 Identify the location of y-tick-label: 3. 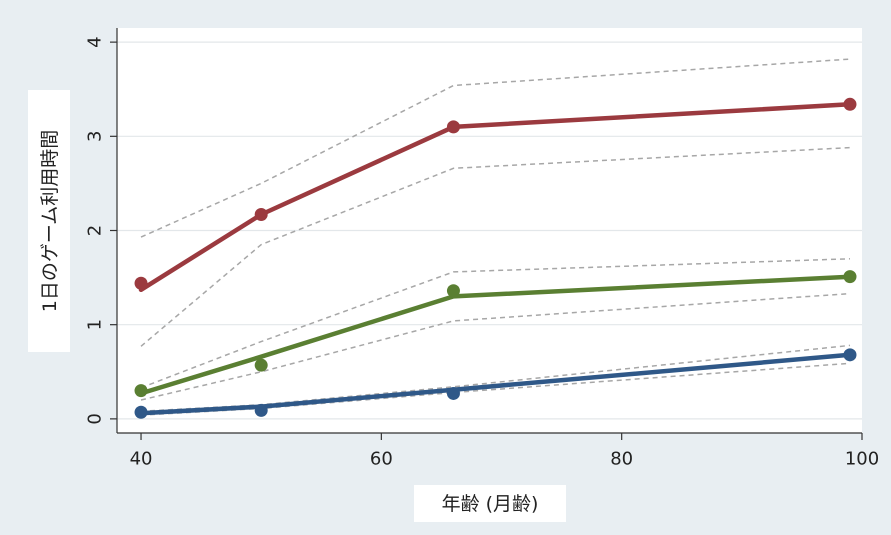
(95, 136).